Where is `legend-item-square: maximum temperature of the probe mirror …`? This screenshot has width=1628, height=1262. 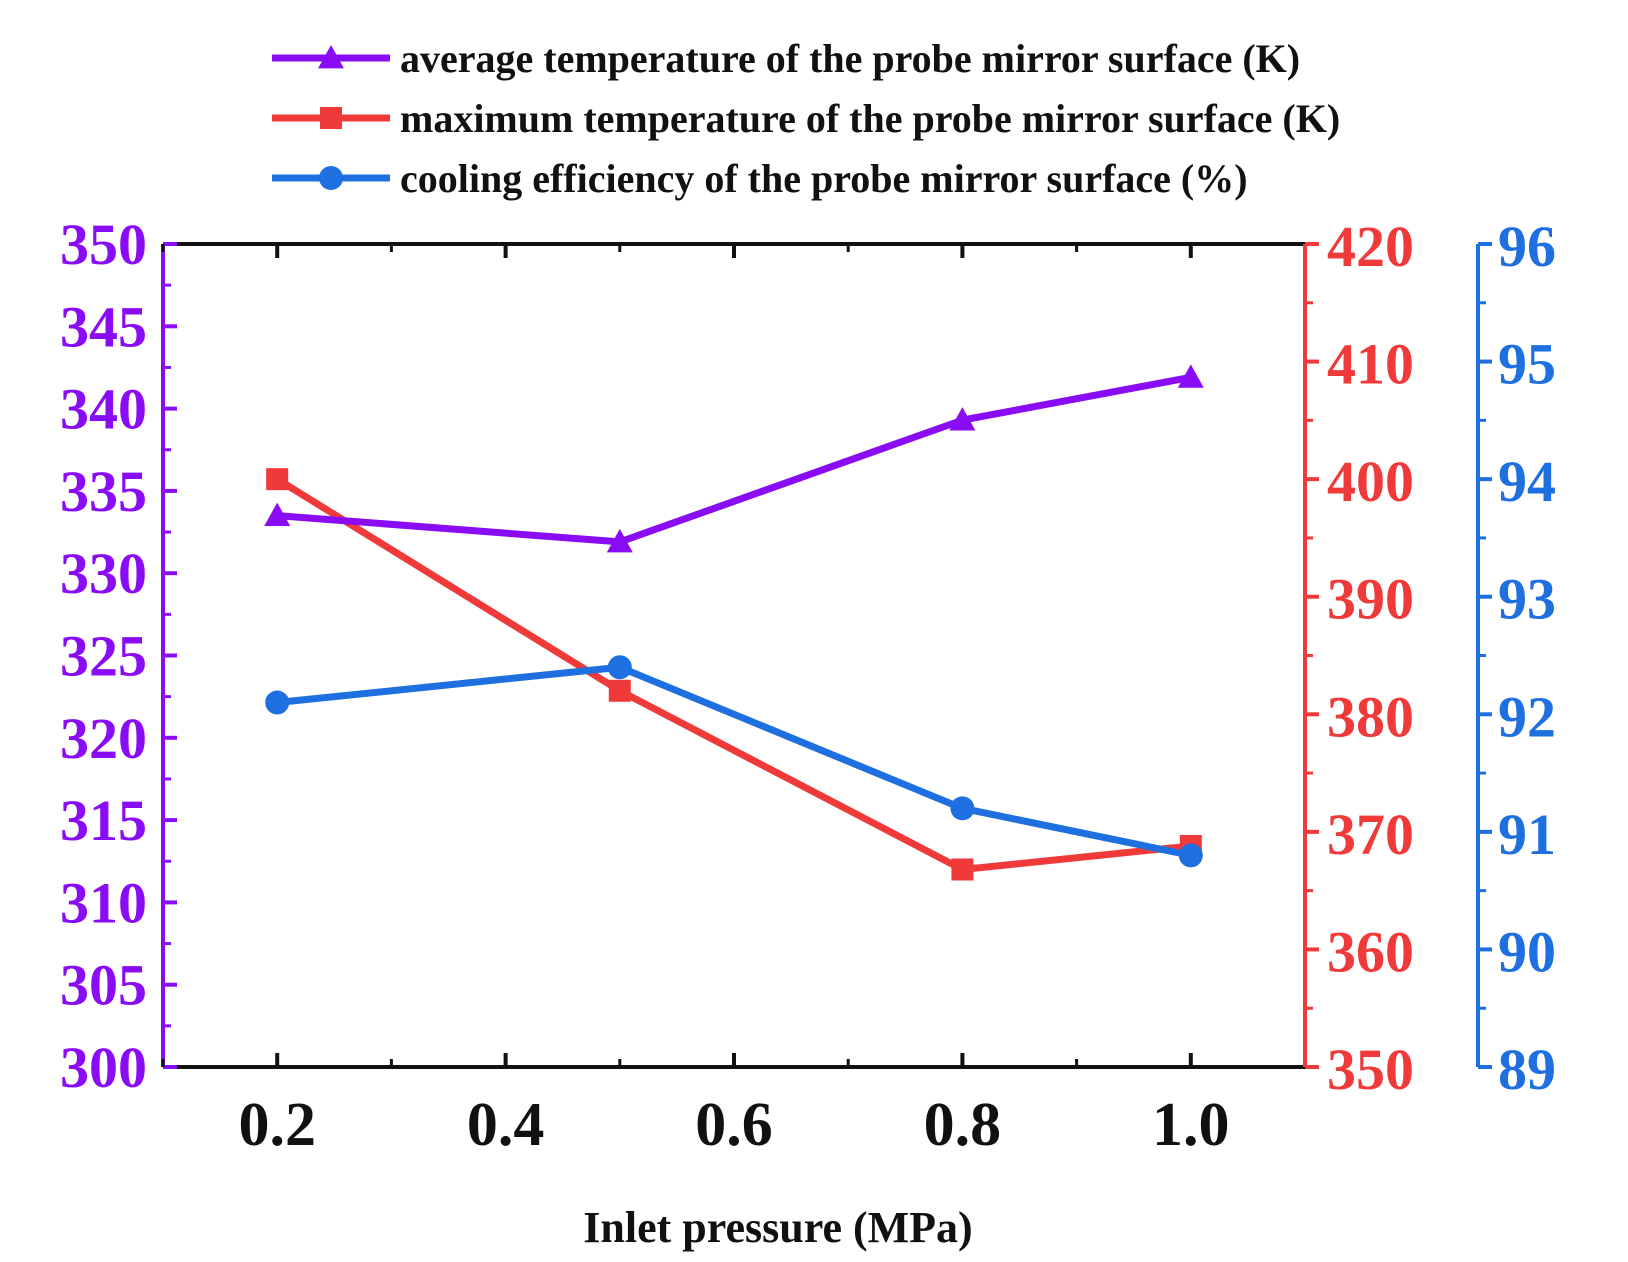 legend-item-square: maximum temperature of the probe mirror … is located at coordinates (806, 118).